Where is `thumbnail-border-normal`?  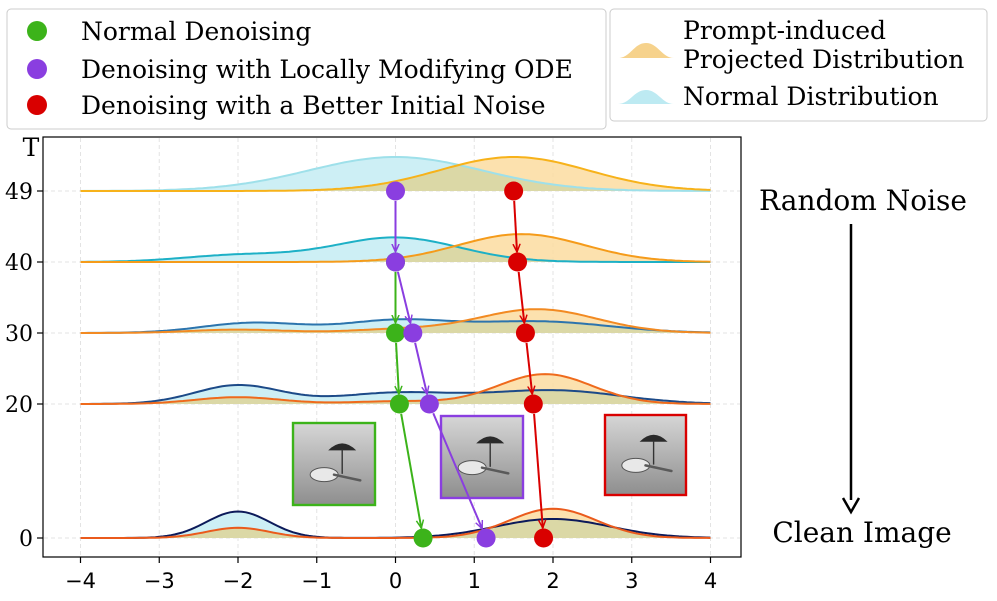 thumbnail-border-normal is located at coordinates (334, 464).